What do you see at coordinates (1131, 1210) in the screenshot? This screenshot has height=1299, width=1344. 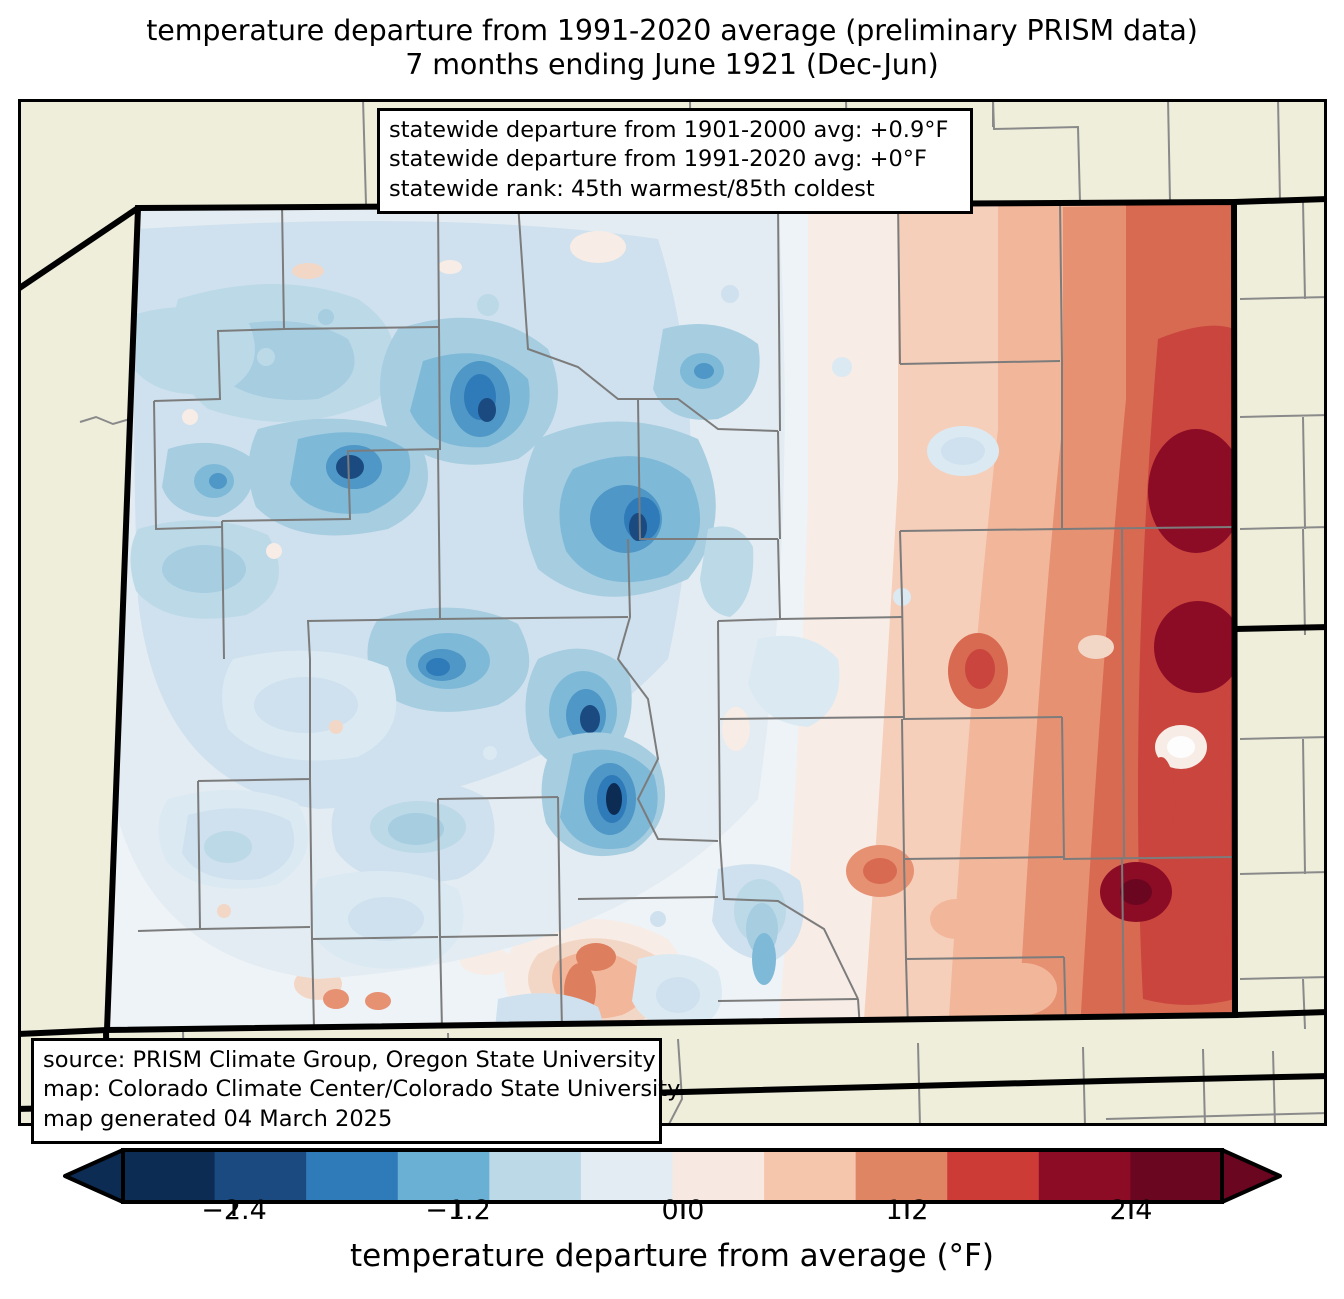 I see `colorbar-tick-label: 2.4` at bounding box center [1131, 1210].